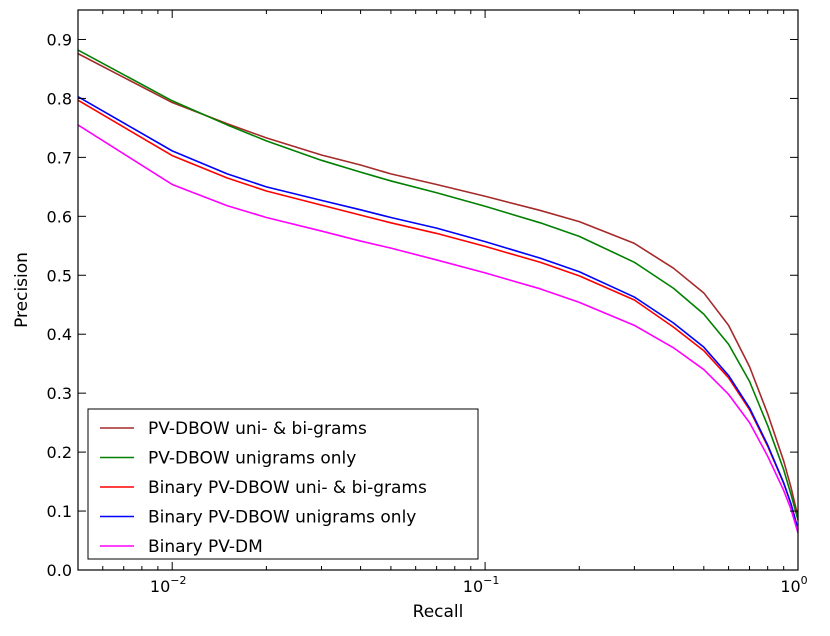  What do you see at coordinates (804, 580) in the screenshot?
I see `x-tick-exponent: 0` at bounding box center [804, 580].